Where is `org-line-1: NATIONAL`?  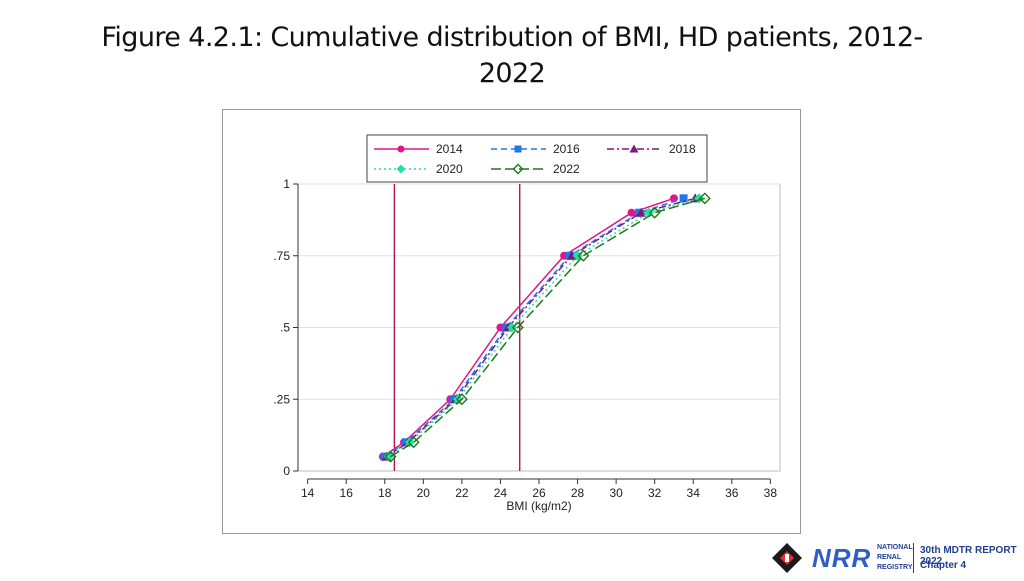 org-line-1: NATIONAL is located at coordinates (895, 547).